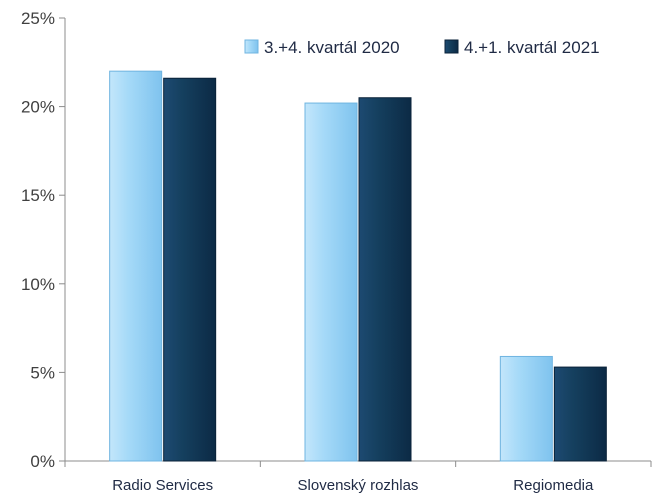 This screenshot has height=499, width=657. What do you see at coordinates (42, 372) in the screenshot?
I see `y-tick-label: 5%` at bounding box center [42, 372].